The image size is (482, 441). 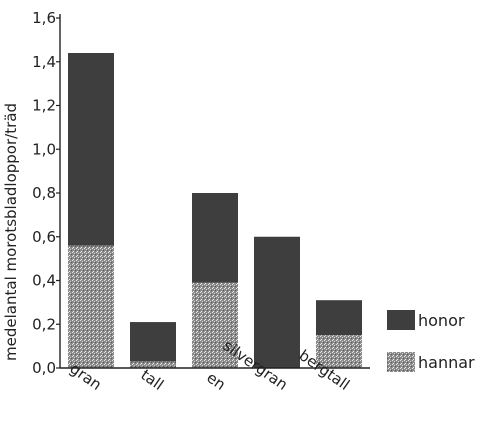 What do you see at coordinates (91, 149) in the screenshot?
I see `bar-gran-honor` at bounding box center [91, 149].